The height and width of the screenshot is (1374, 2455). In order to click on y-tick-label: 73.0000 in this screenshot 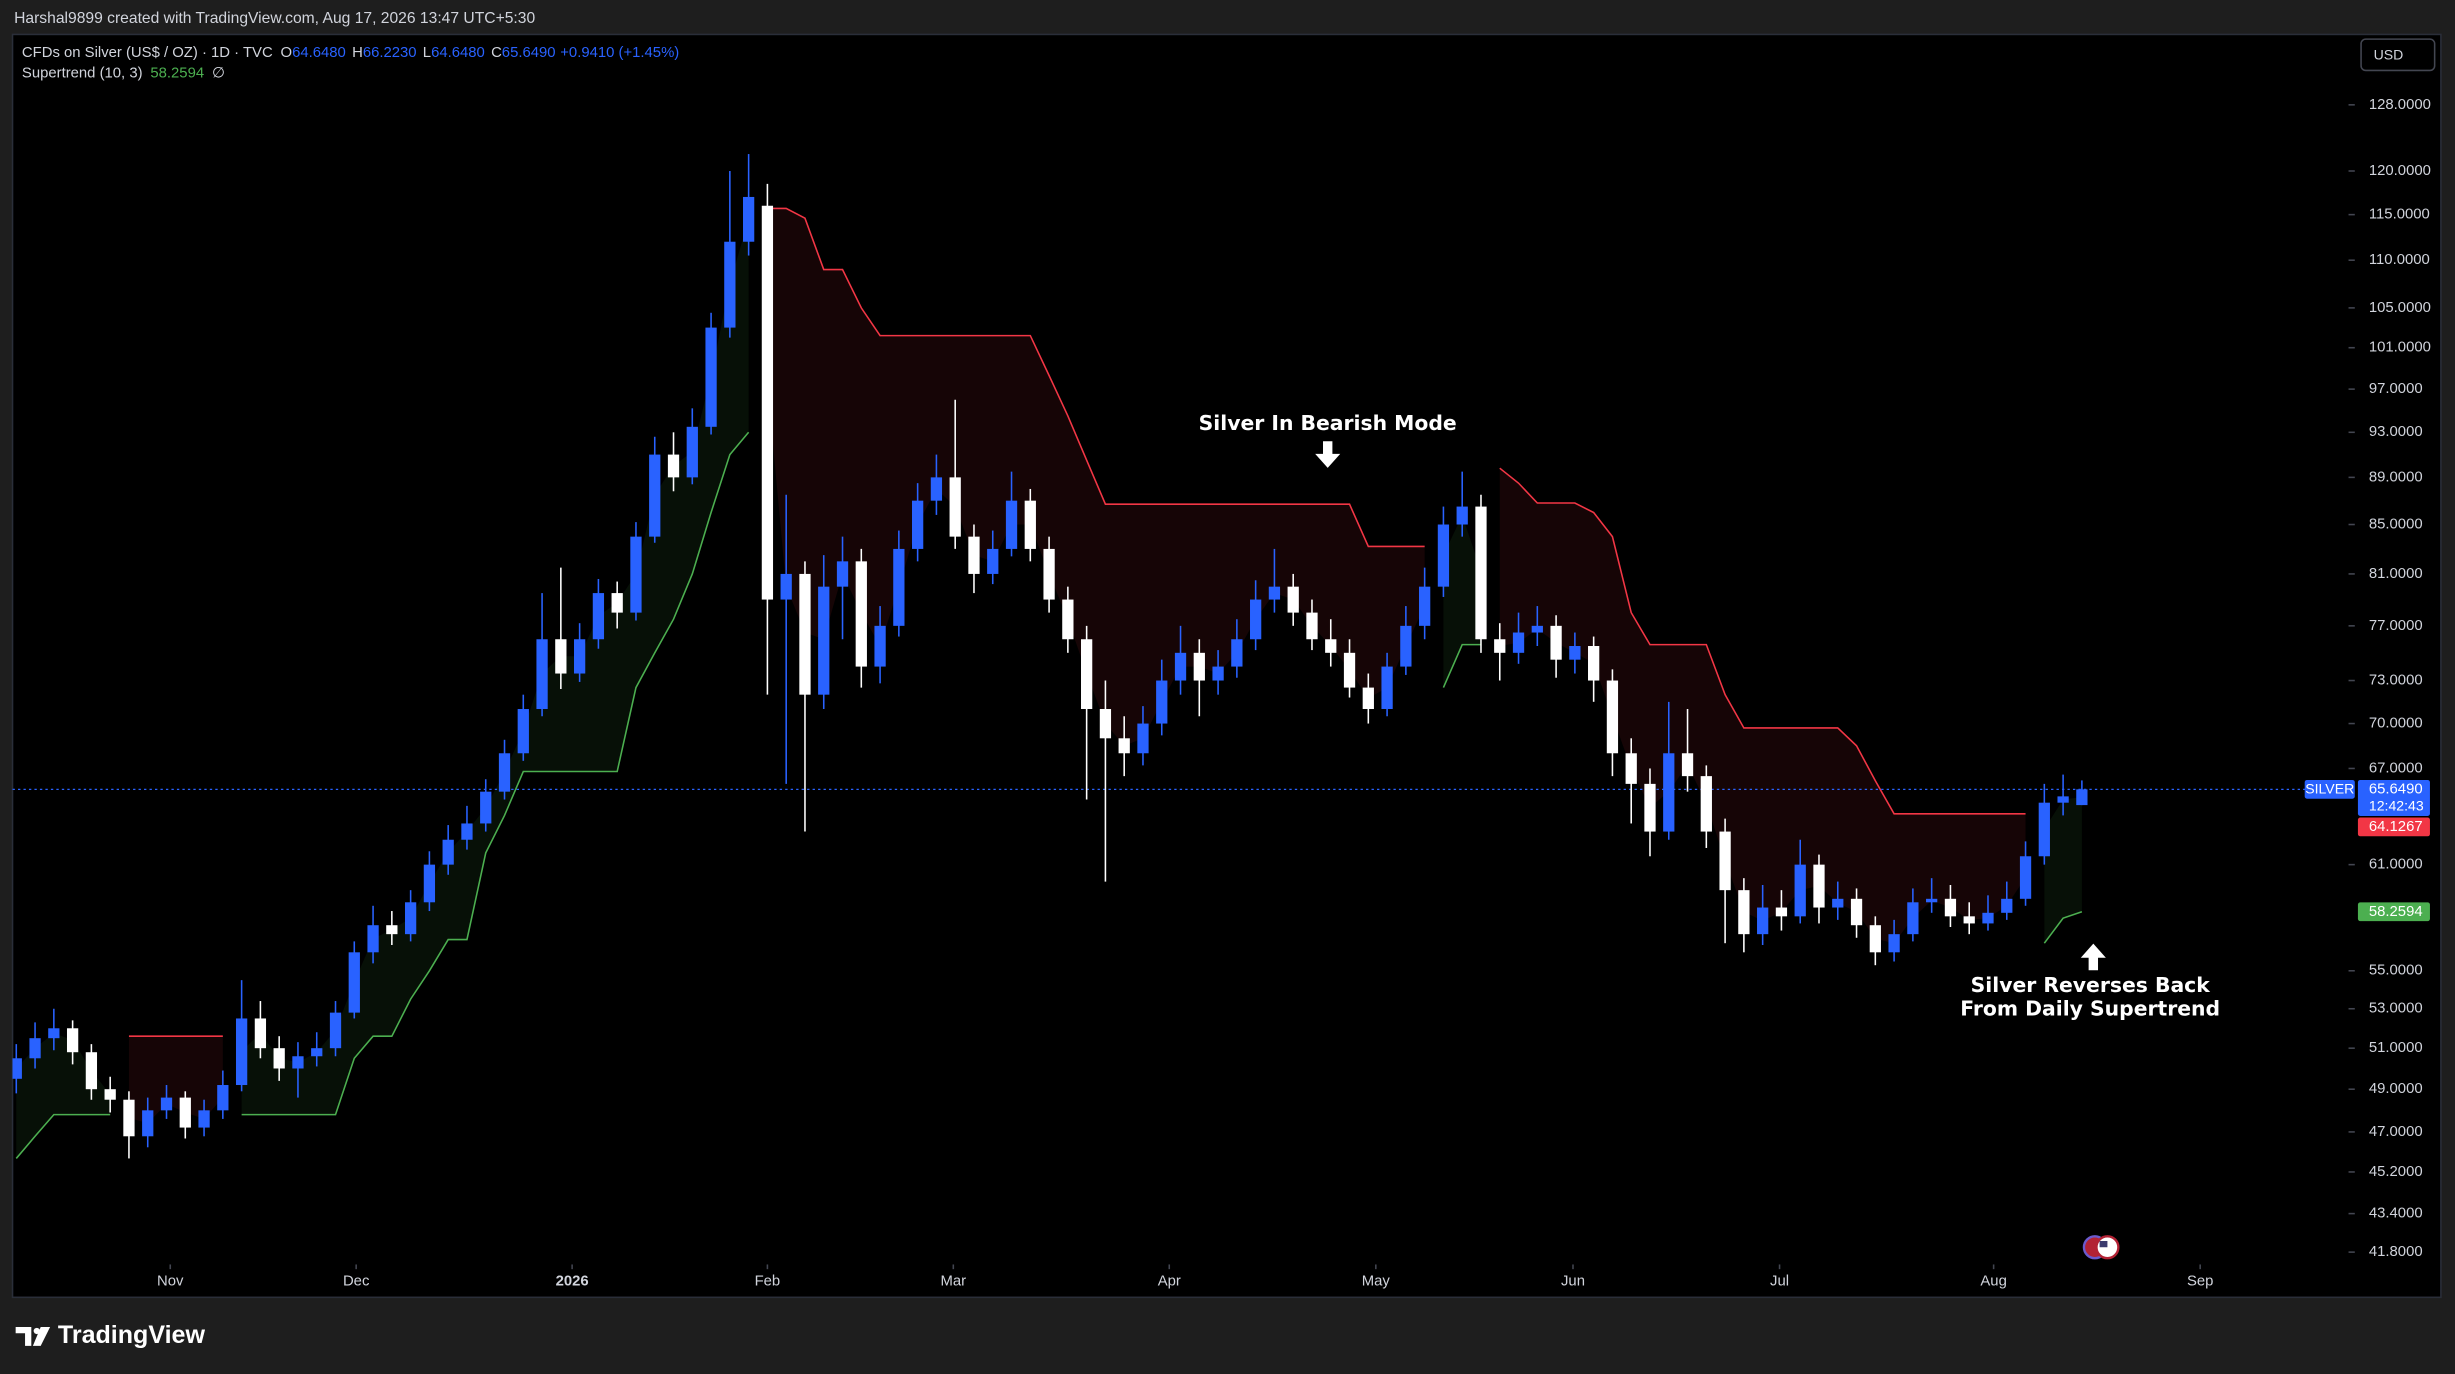, I will do `click(2396, 680)`.